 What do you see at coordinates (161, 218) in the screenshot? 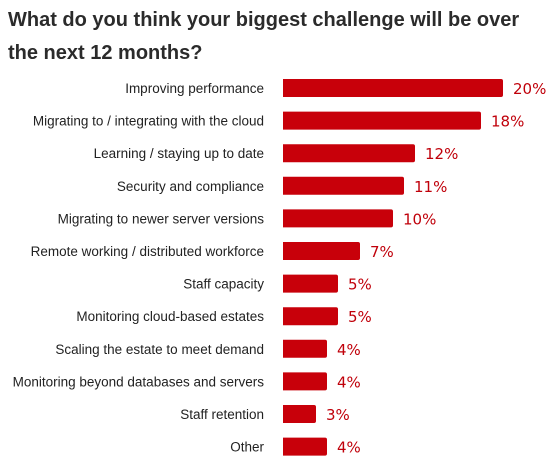
I see `category-label: Migrating to newer server versions` at bounding box center [161, 218].